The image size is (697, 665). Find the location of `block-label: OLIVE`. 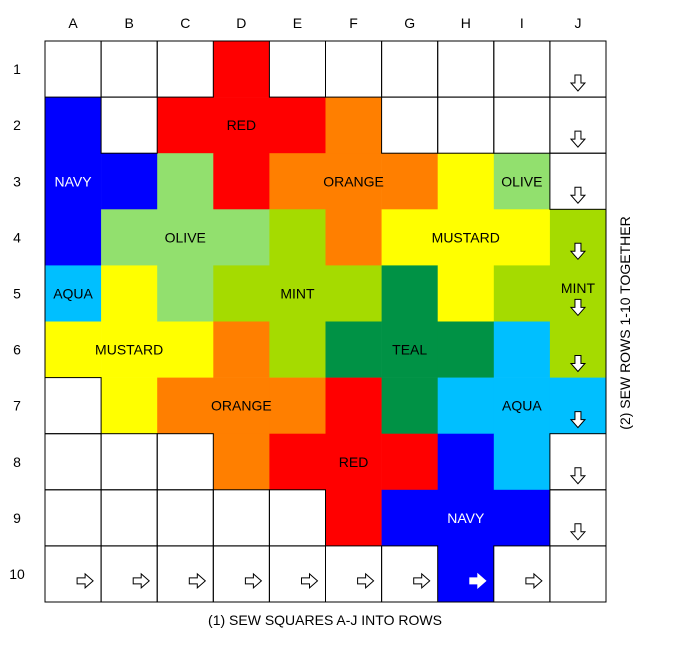

block-label: OLIVE is located at coordinates (185, 237).